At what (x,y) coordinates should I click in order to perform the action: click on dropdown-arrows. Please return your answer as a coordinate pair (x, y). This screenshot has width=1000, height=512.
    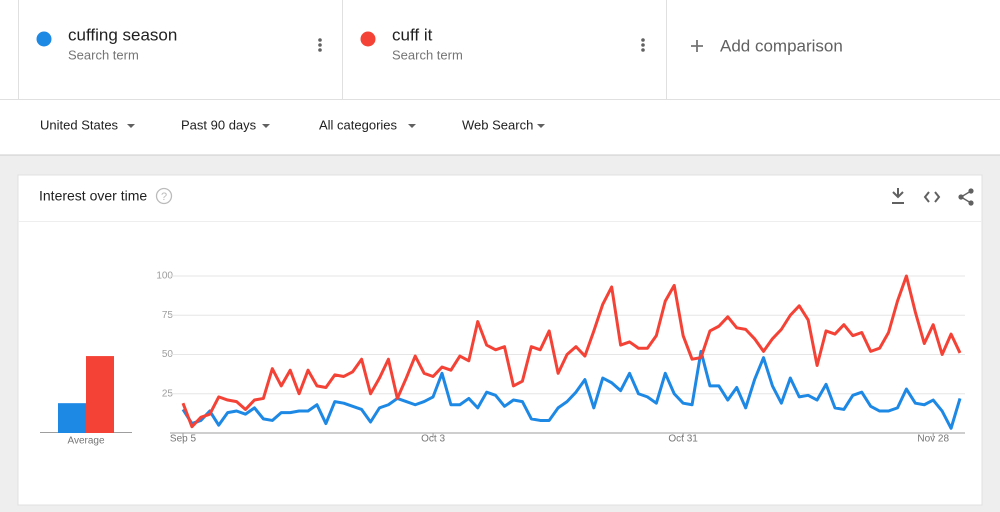
    Looking at the image, I should click on (336, 126).